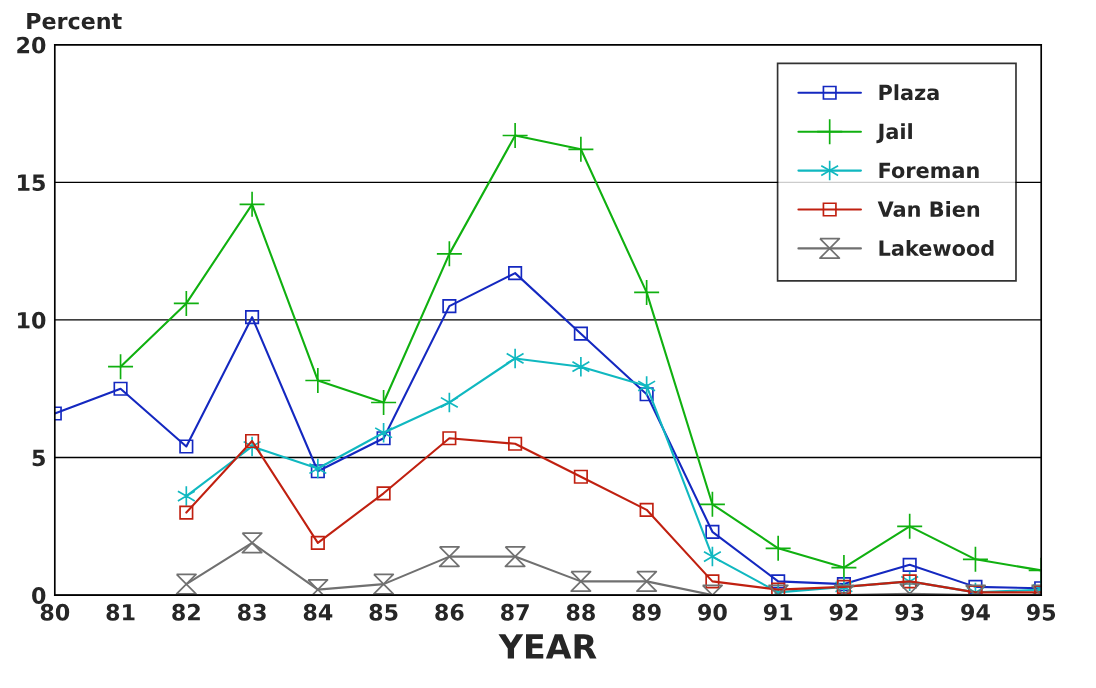 The height and width of the screenshot is (688, 1096). I want to click on x-tick-label: 87, so click(515, 612).